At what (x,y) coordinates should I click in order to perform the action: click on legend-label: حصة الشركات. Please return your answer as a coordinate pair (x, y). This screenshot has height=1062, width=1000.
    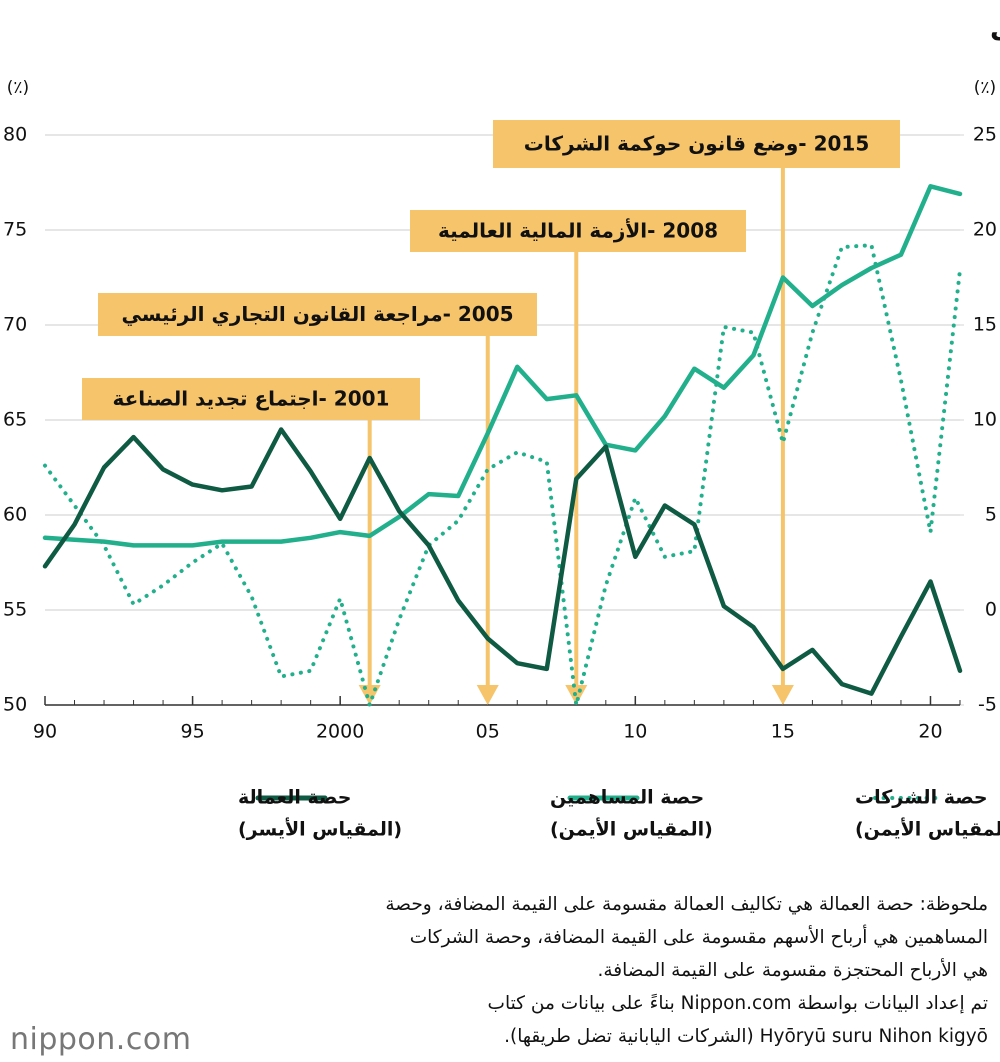
    Looking at the image, I should click on (921, 798).